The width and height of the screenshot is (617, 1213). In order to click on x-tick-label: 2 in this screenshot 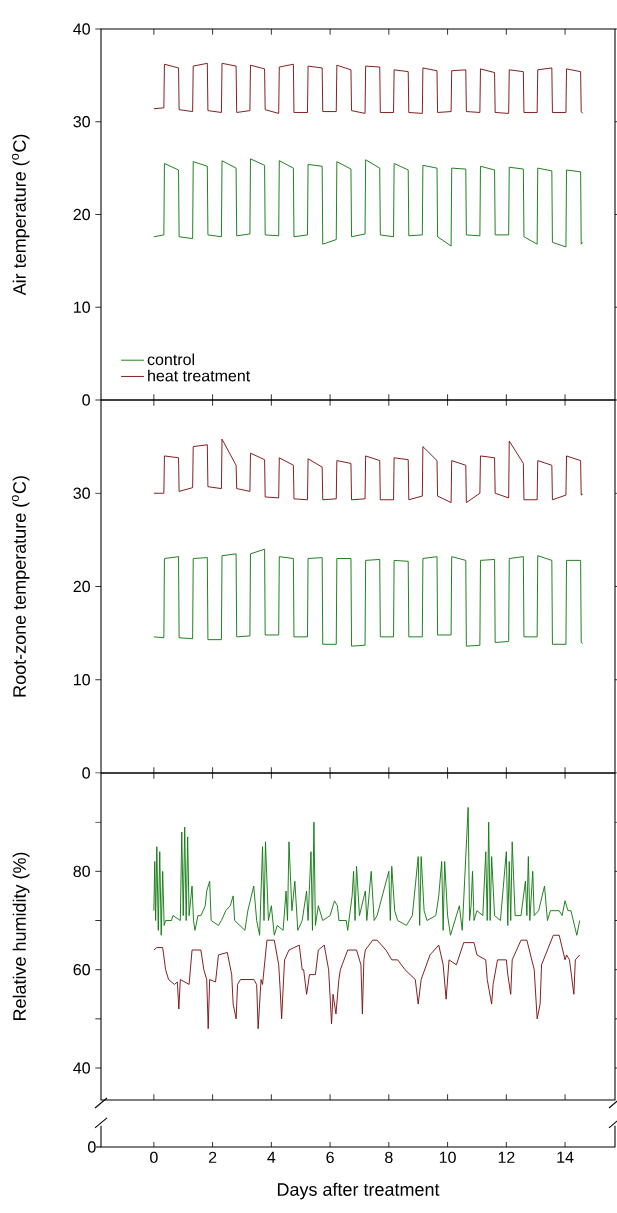, I will do `click(212, 1157)`.